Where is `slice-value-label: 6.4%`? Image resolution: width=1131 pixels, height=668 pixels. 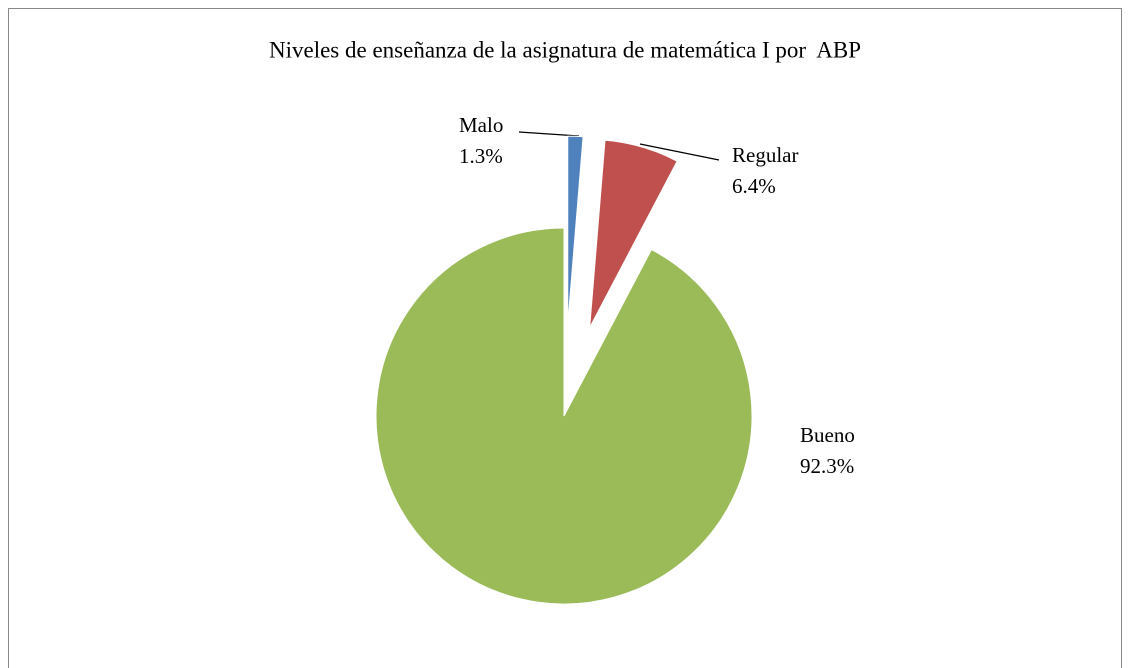
slice-value-label: 6.4% is located at coordinates (754, 186).